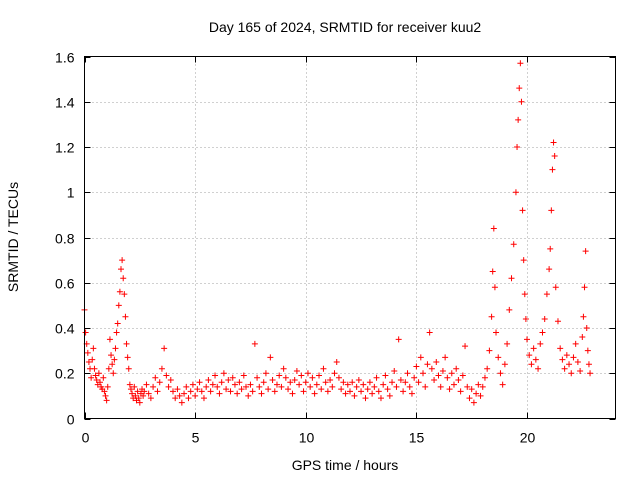  Describe the element at coordinates (86, 438) in the screenshot. I see `x-tick-label: 0` at that location.